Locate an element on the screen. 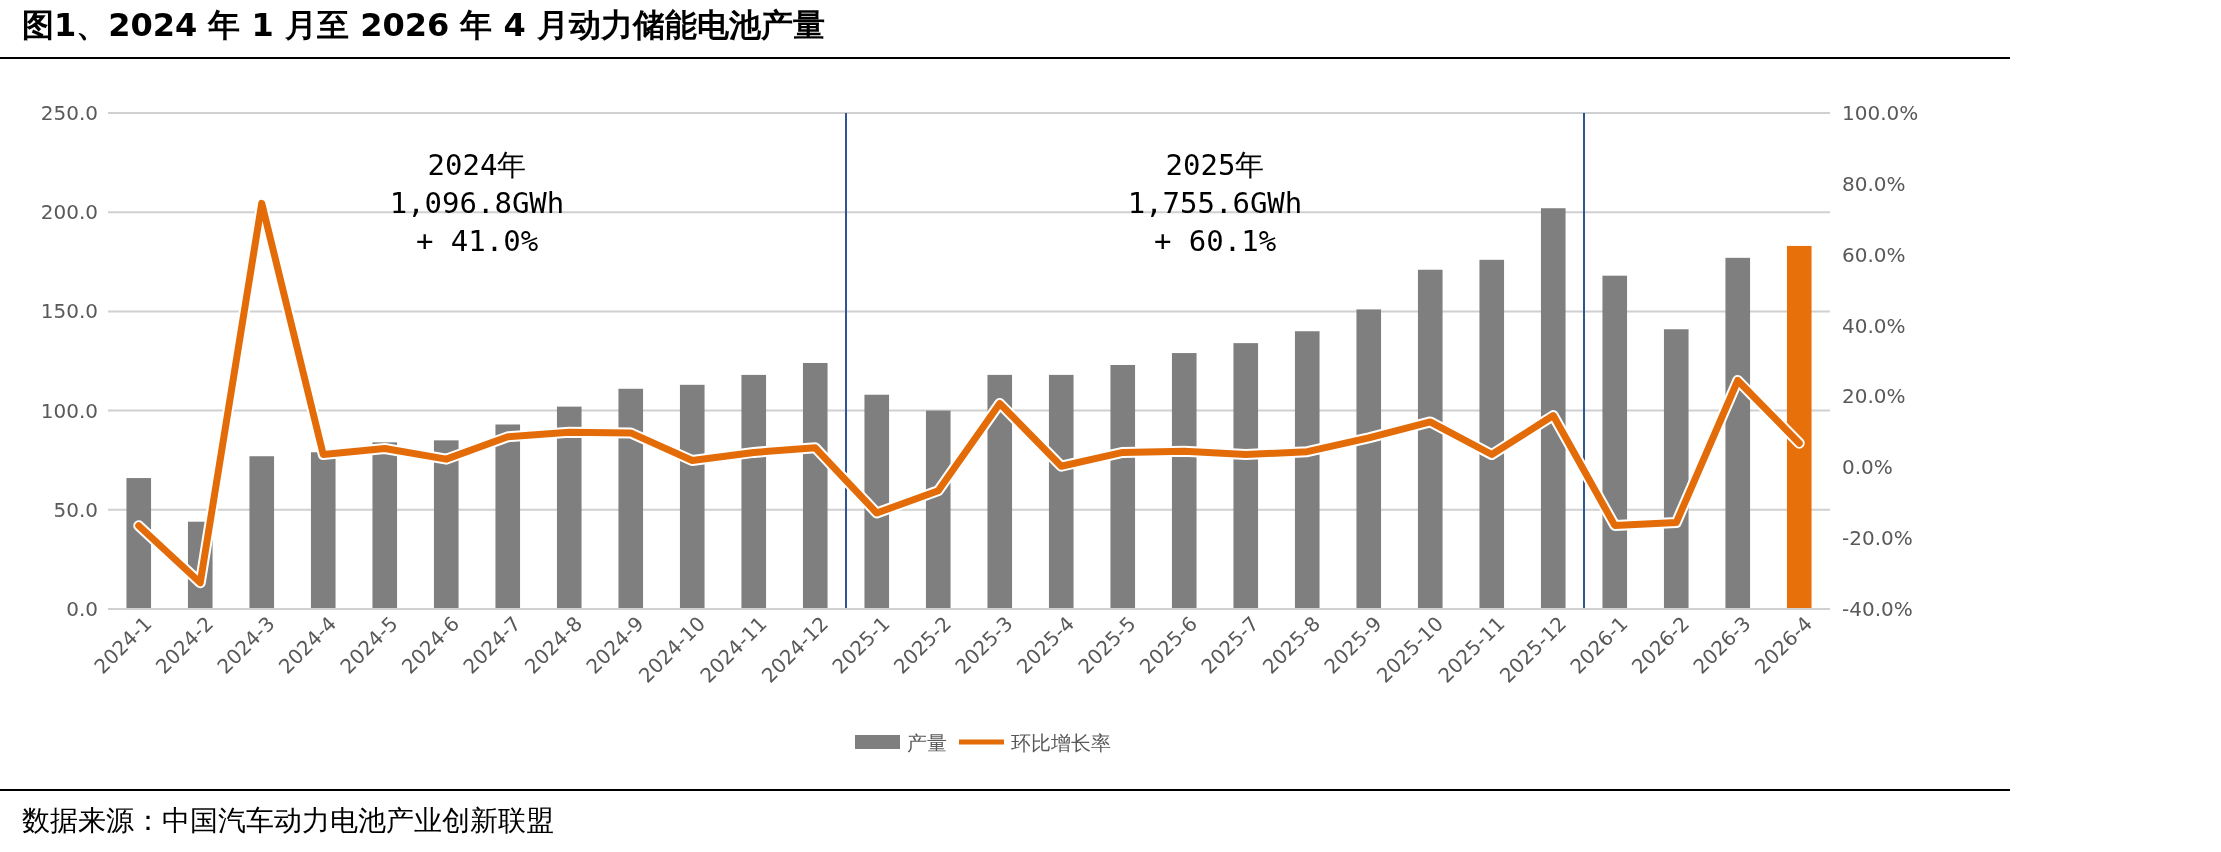 This screenshot has width=2221, height=852. chart-title: 图1、2024 年 1 月至 2026 年 4 月动力储能电池产量 is located at coordinates (423, 25).